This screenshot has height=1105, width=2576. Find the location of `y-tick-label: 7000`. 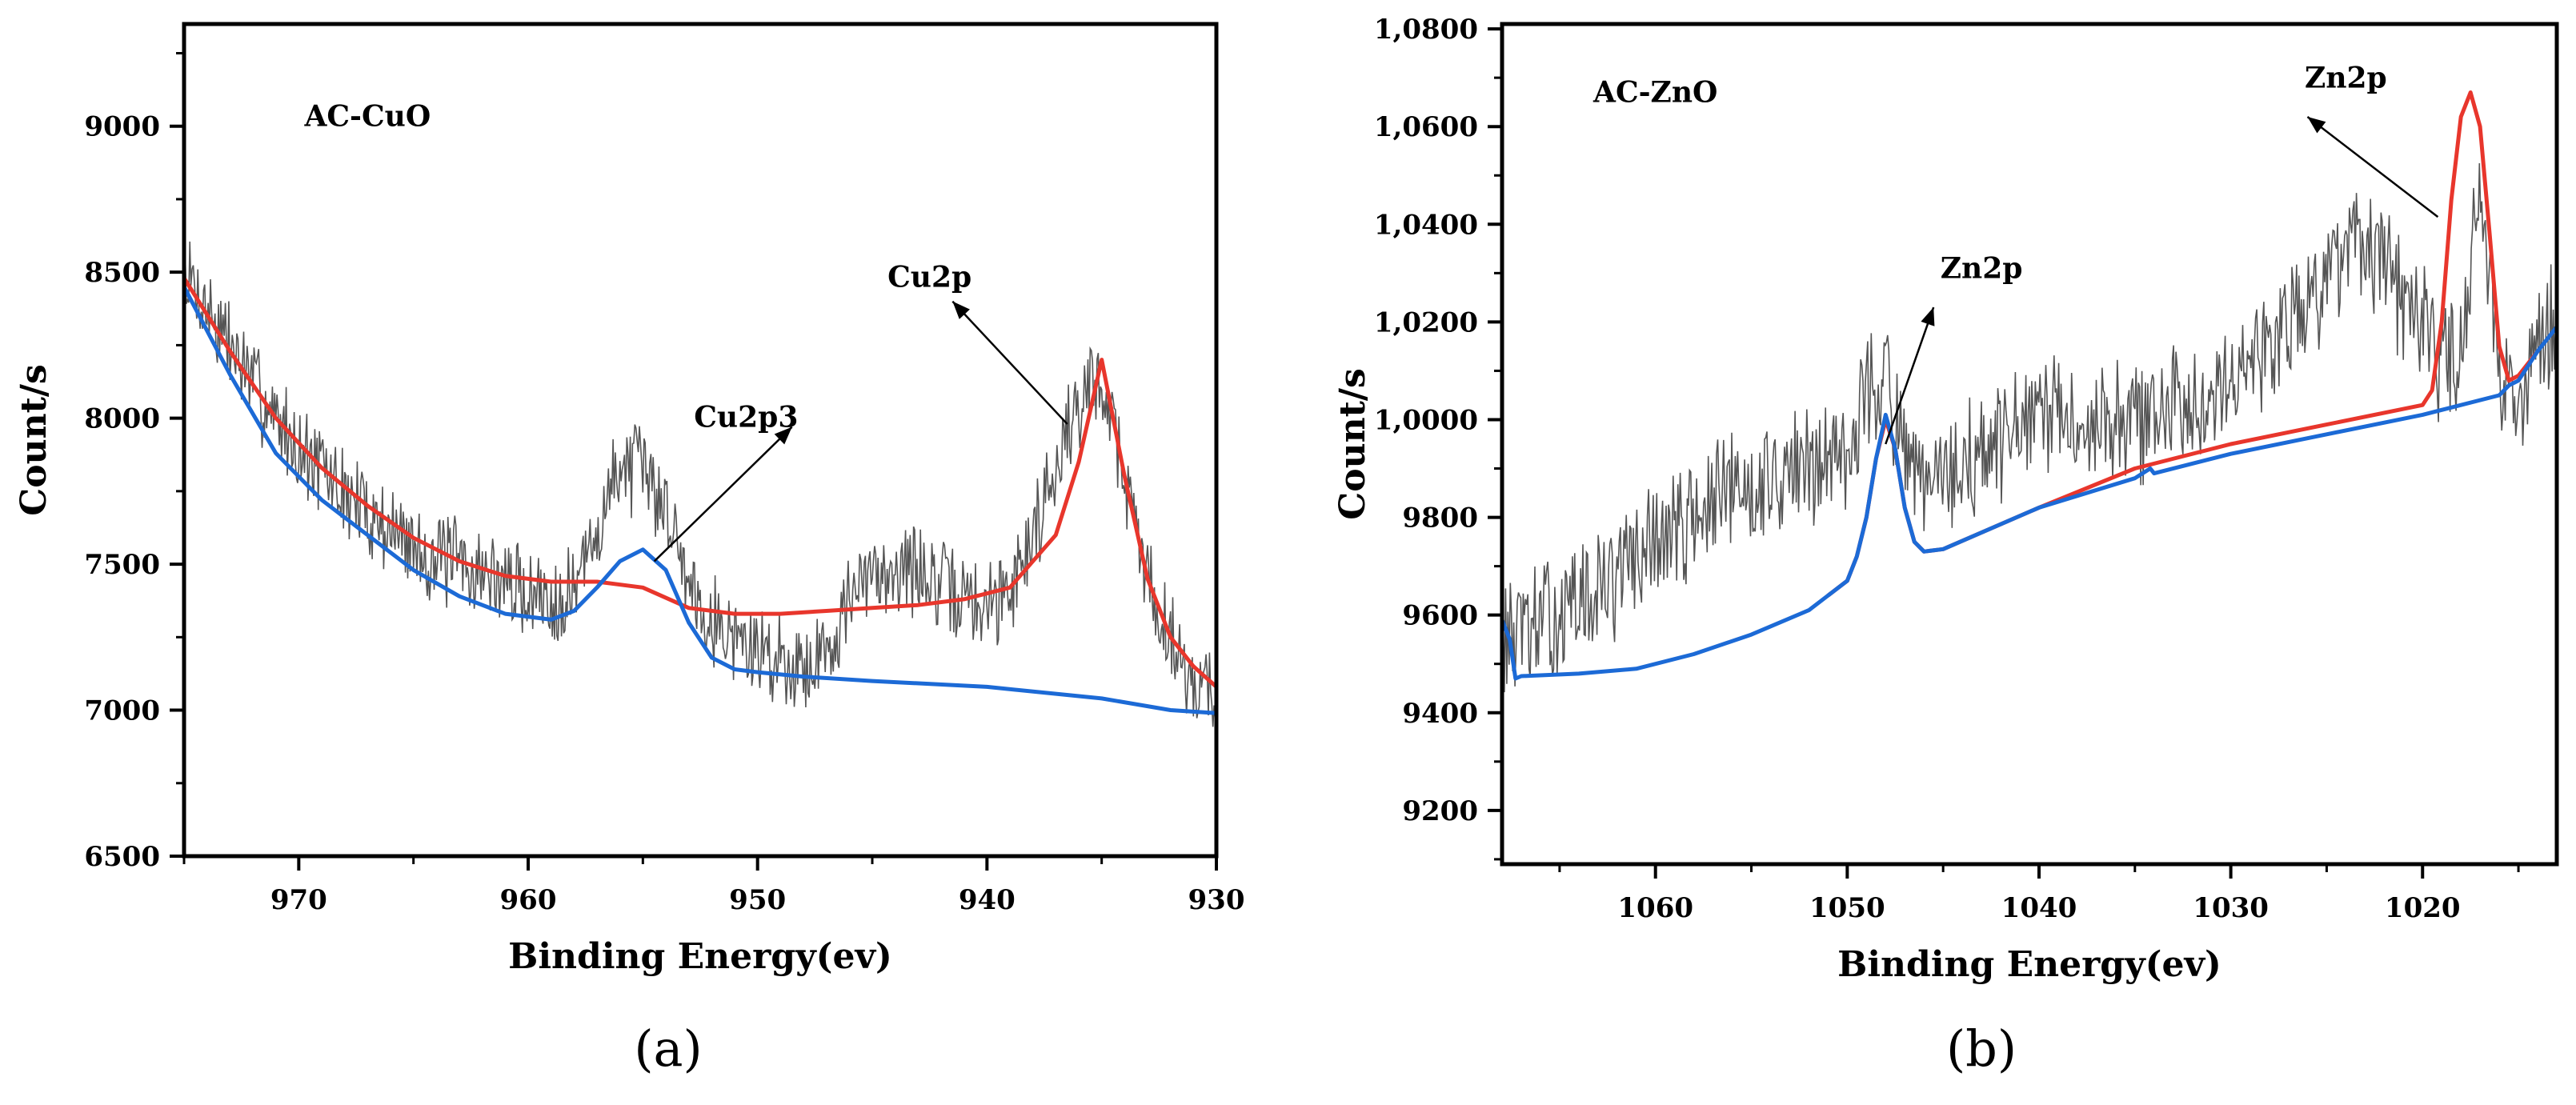

y-tick-label: 7000 is located at coordinates (122, 711).